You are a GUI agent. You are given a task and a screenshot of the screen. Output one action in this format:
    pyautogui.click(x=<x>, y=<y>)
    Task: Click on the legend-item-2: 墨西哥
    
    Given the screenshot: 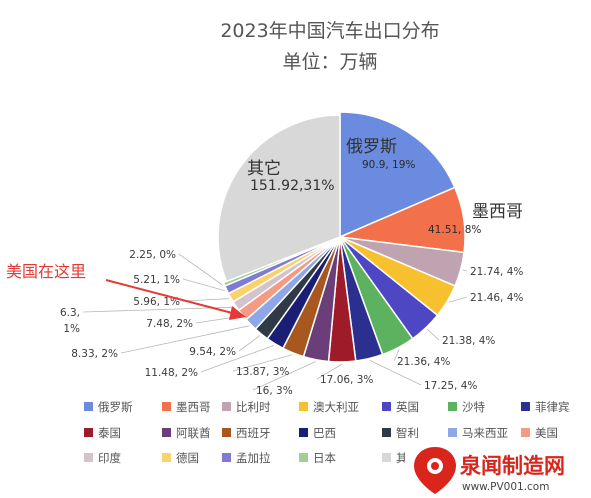 What is the action you would take?
    pyautogui.click(x=186, y=407)
    